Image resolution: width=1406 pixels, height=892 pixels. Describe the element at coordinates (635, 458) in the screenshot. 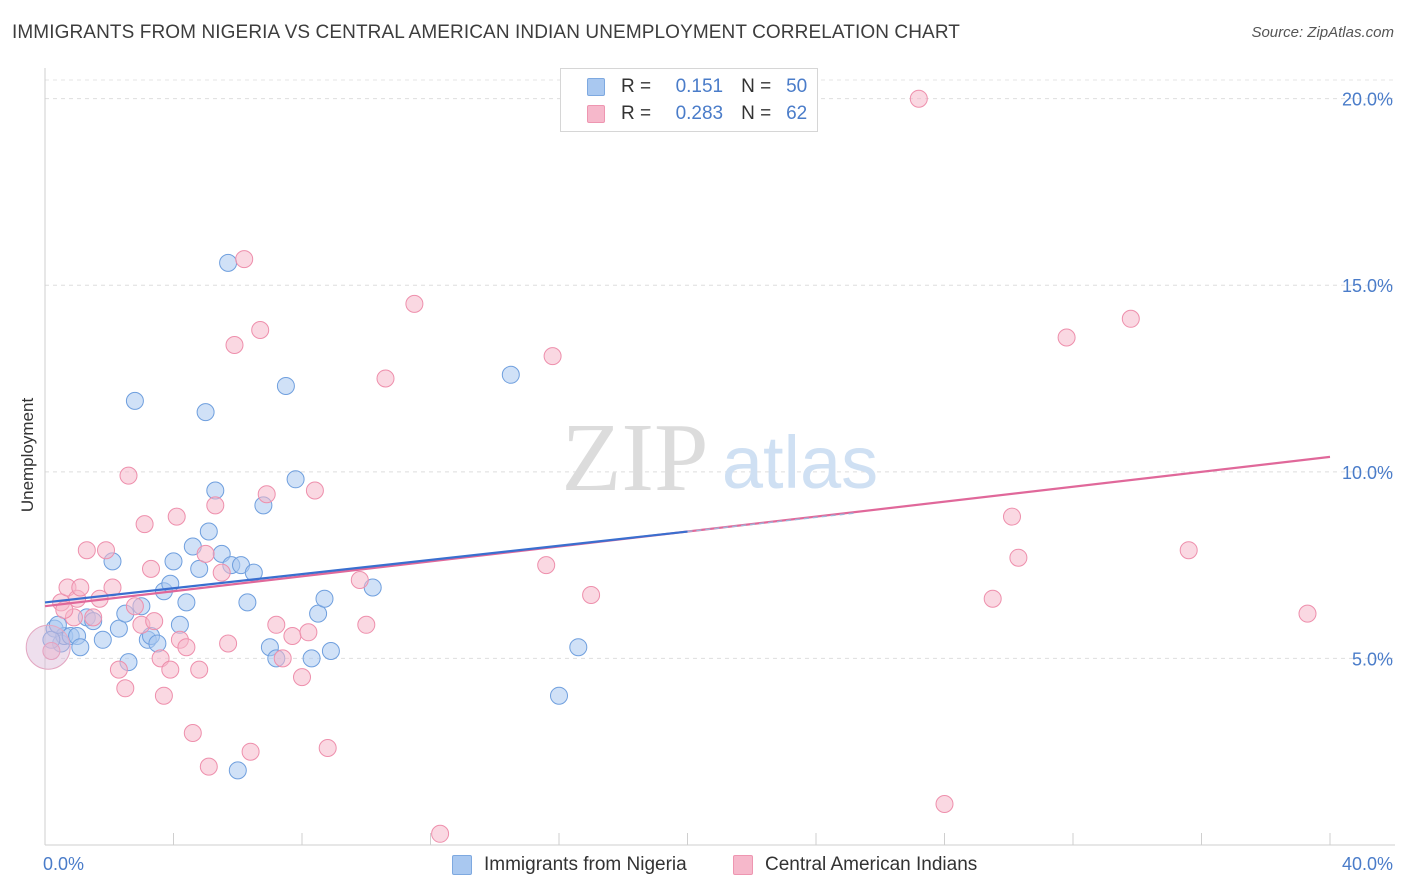

I see `watermark-zip: ZIP` at that location.